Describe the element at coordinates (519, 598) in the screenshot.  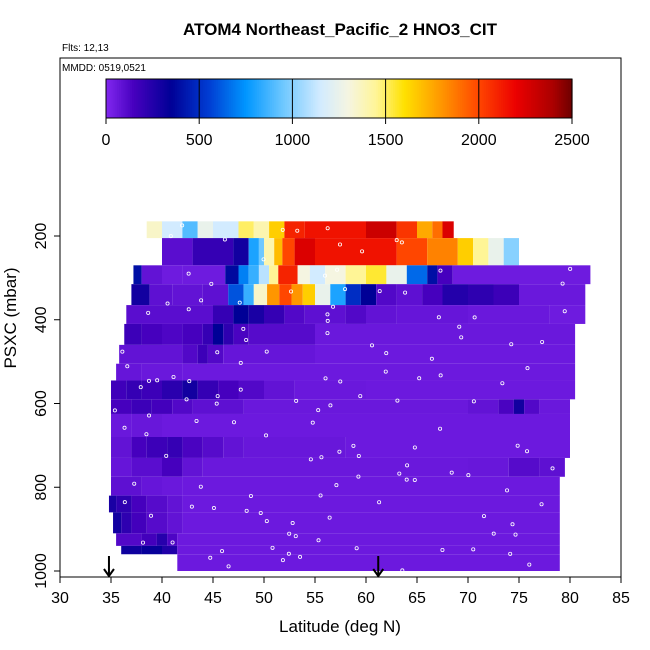
I see `x-tick-label: 75` at that location.